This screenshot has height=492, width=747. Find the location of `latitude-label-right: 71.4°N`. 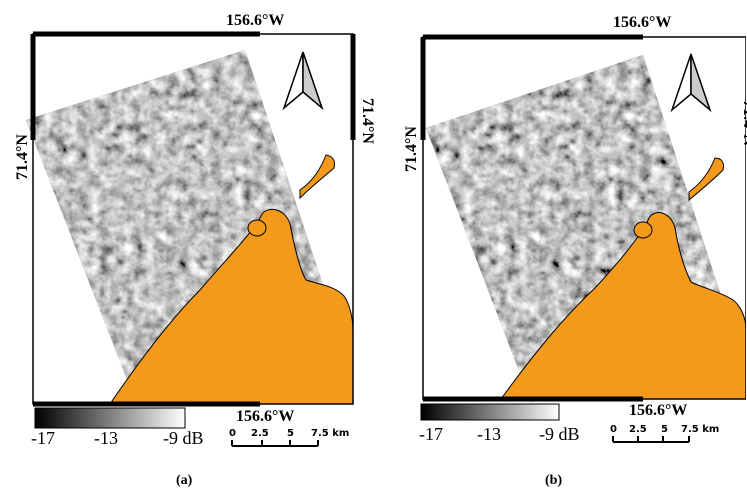

latitude-label-right: 71.4°N is located at coordinates (743, 123).